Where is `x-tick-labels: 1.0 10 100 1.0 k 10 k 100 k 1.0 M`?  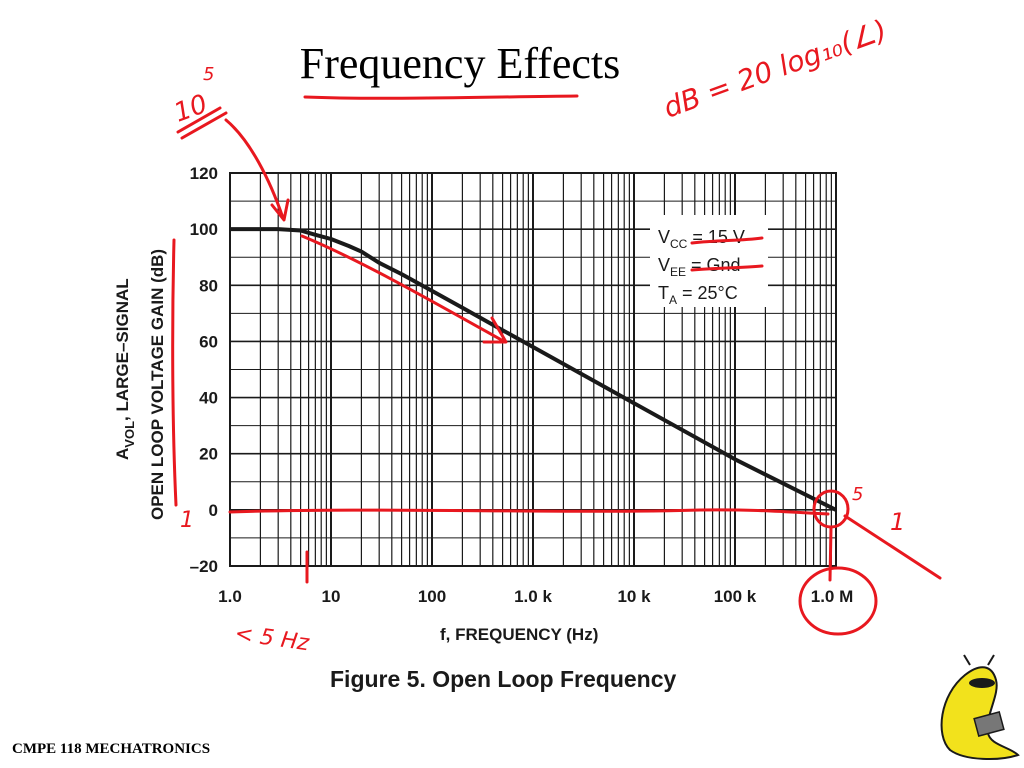
x-tick-labels: 1.0 10 100 1.0 k 10 k 100 k 1.0 M is located at coordinates (535, 596).